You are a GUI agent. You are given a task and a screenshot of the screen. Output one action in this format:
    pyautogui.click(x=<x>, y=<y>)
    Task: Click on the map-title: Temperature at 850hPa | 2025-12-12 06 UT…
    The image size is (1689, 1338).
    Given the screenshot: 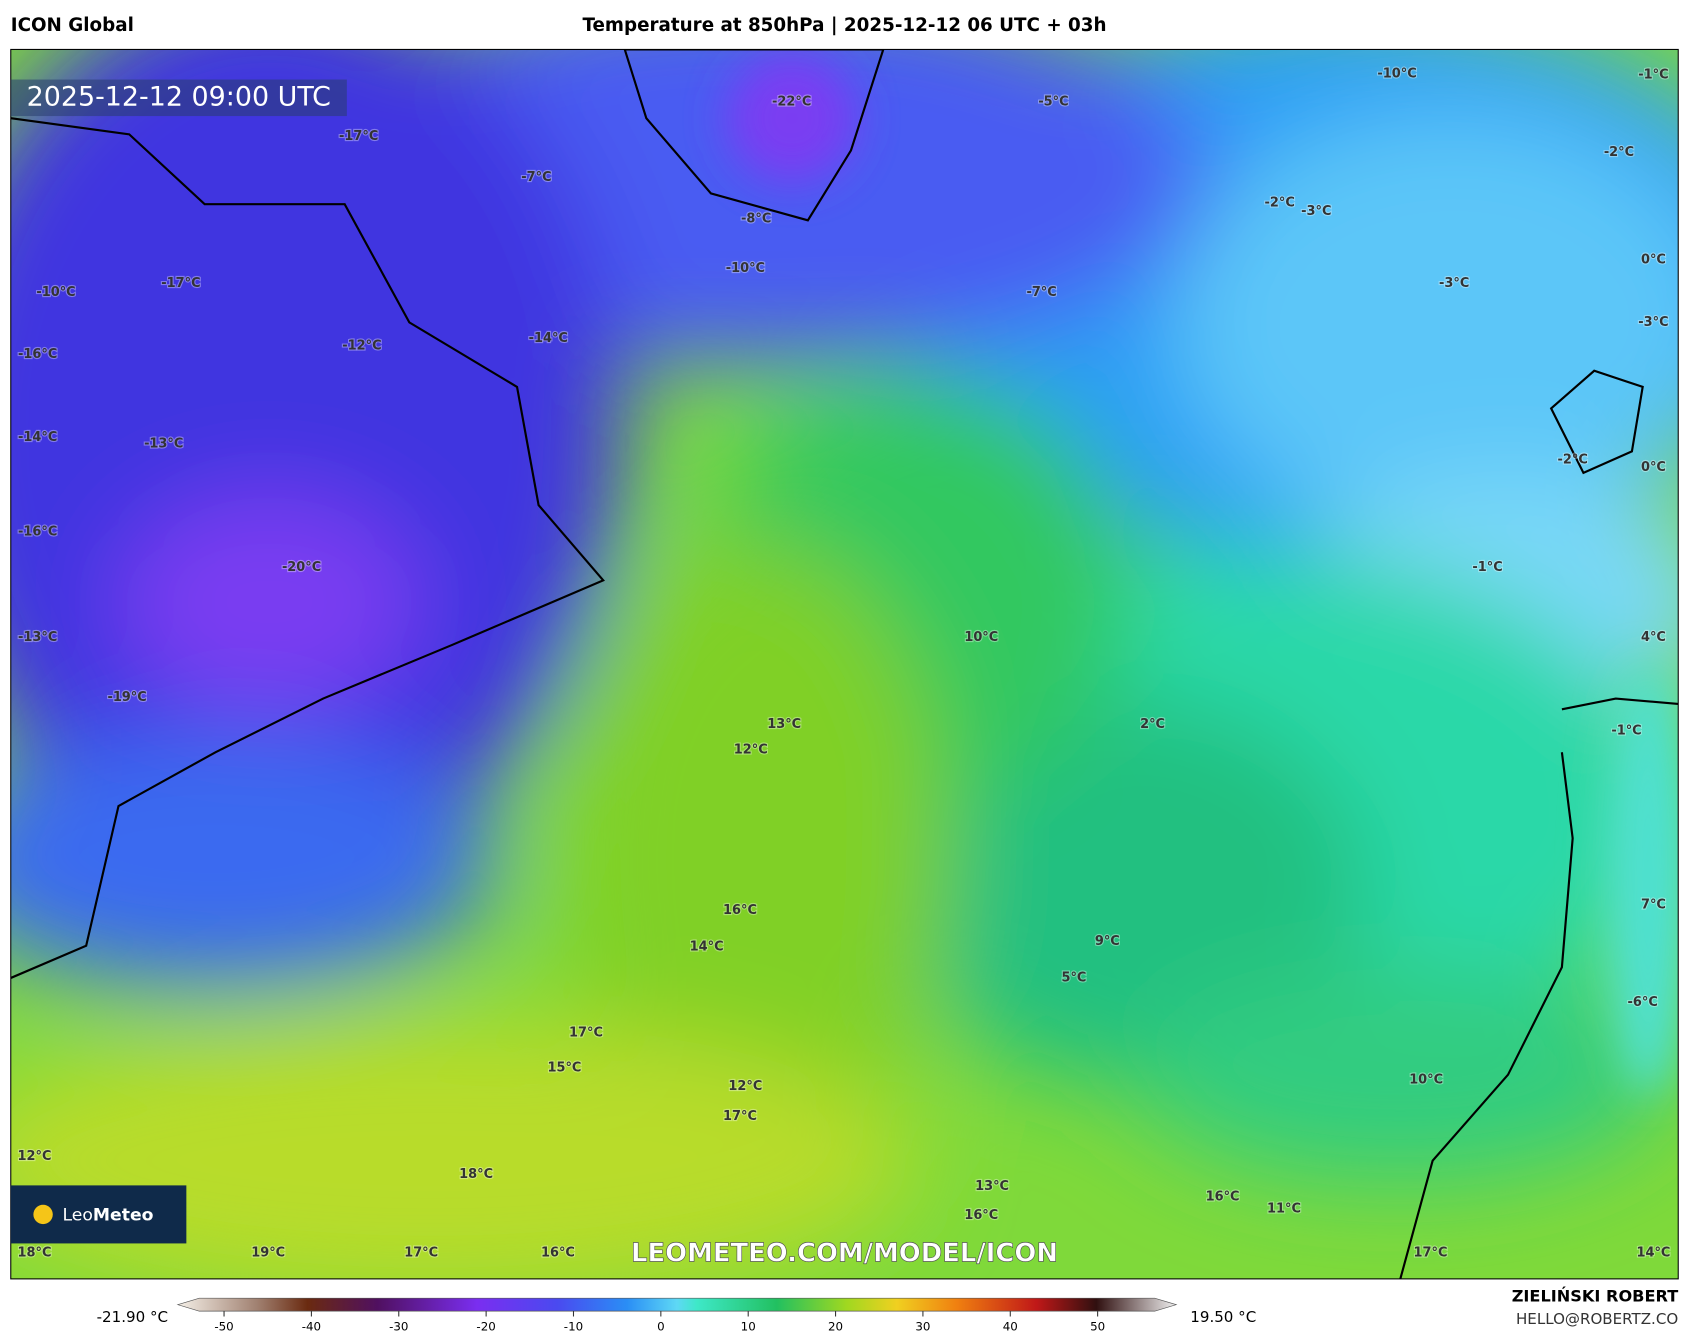 What is the action you would take?
    pyautogui.click(x=844, y=25)
    